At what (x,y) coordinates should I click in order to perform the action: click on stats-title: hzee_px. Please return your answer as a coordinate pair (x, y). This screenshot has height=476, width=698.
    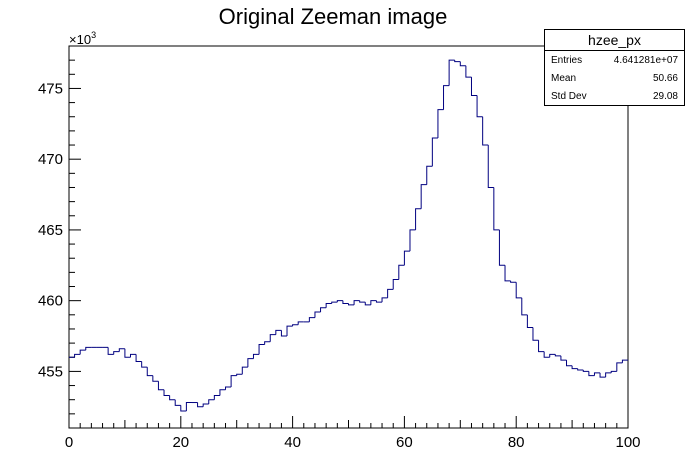
    Looking at the image, I should click on (614, 40).